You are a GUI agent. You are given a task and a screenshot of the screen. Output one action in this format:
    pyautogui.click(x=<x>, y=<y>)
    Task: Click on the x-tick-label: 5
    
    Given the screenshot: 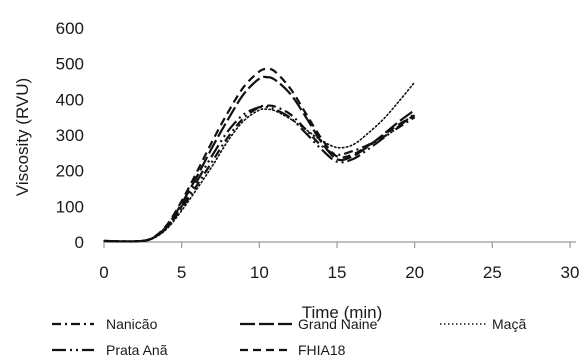 What is the action you would take?
    pyautogui.click(x=181, y=272)
    